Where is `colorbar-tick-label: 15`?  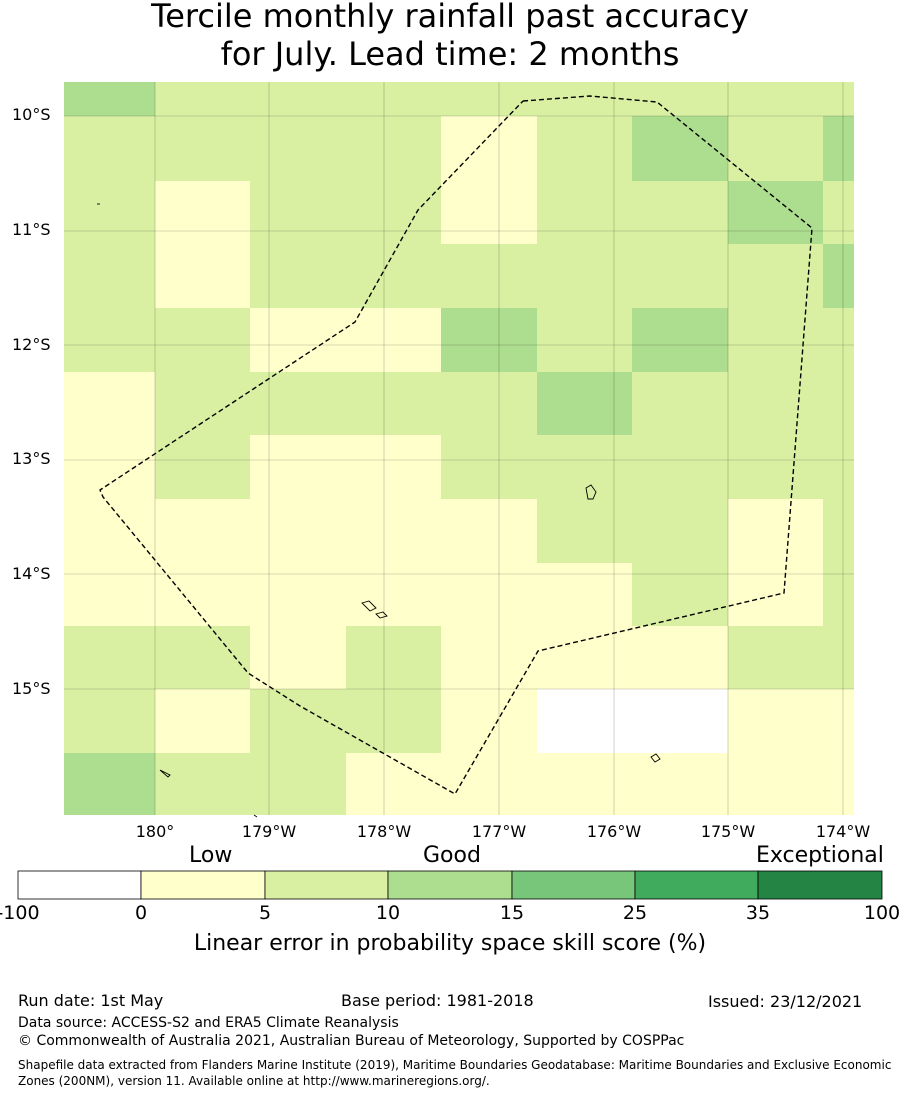 colorbar-tick-label: 15 is located at coordinates (512, 913).